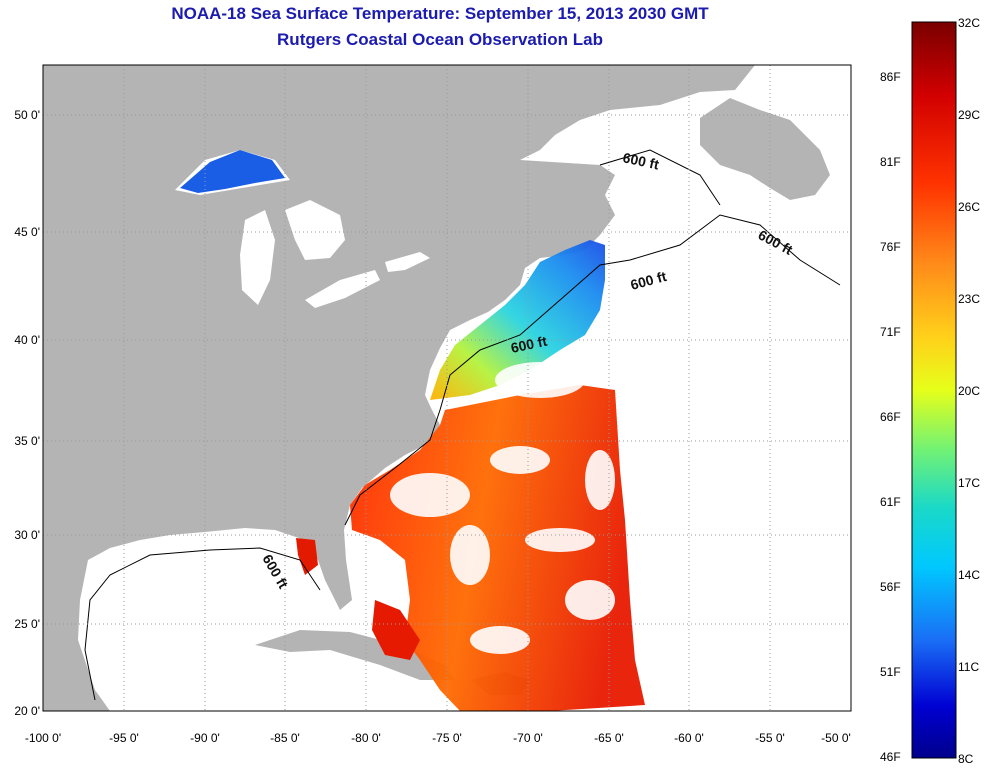 The width and height of the screenshot is (984, 770). Describe the element at coordinates (765, 149) in the screenshot. I see `newfoundland-land` at that location.